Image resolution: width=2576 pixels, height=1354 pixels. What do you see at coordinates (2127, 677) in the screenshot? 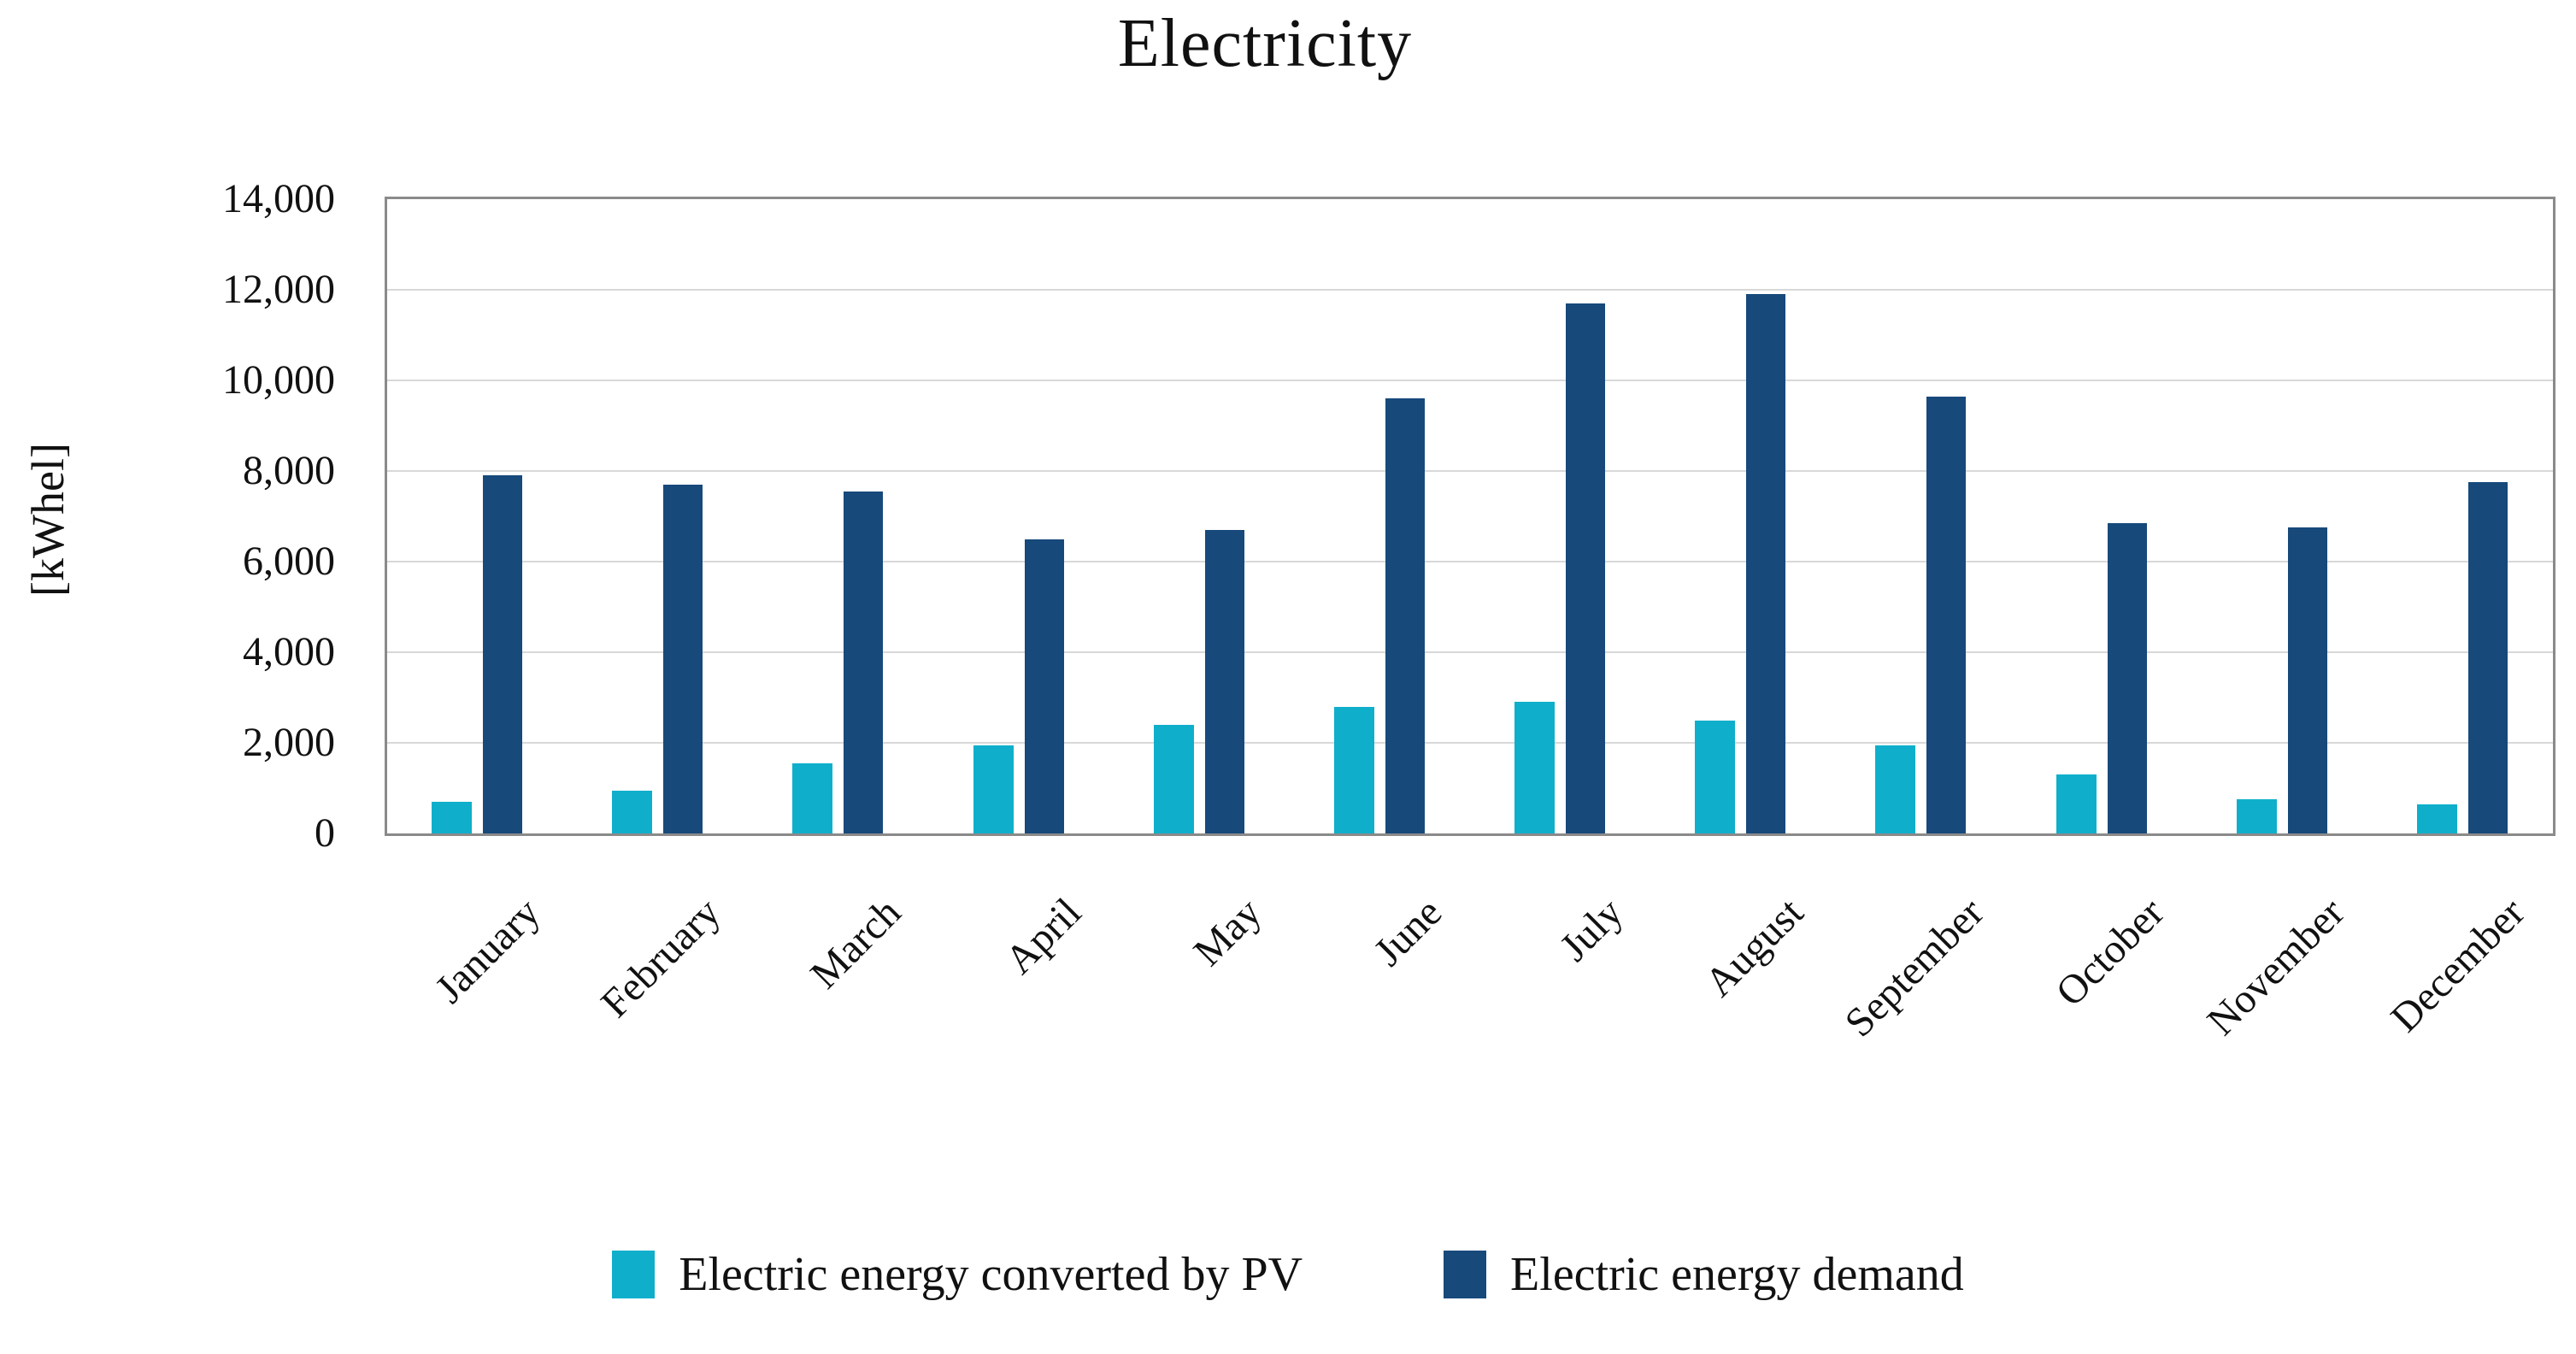
I see `bar-demand-october` at bounding box center [2127, 677].